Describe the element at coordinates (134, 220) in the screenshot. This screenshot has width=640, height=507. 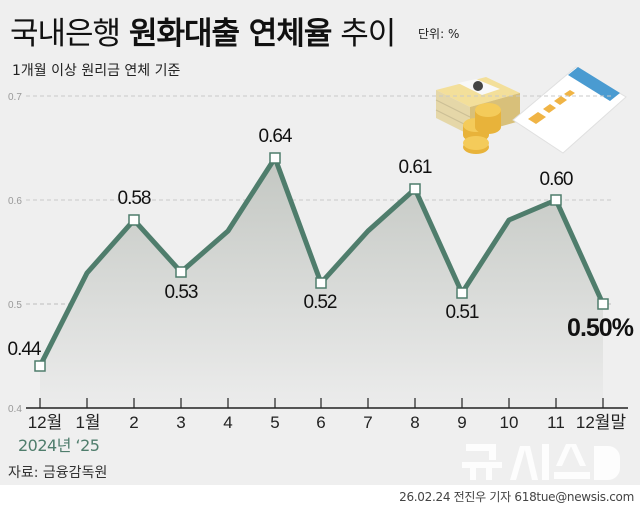
I see `marker-feb` at that location.